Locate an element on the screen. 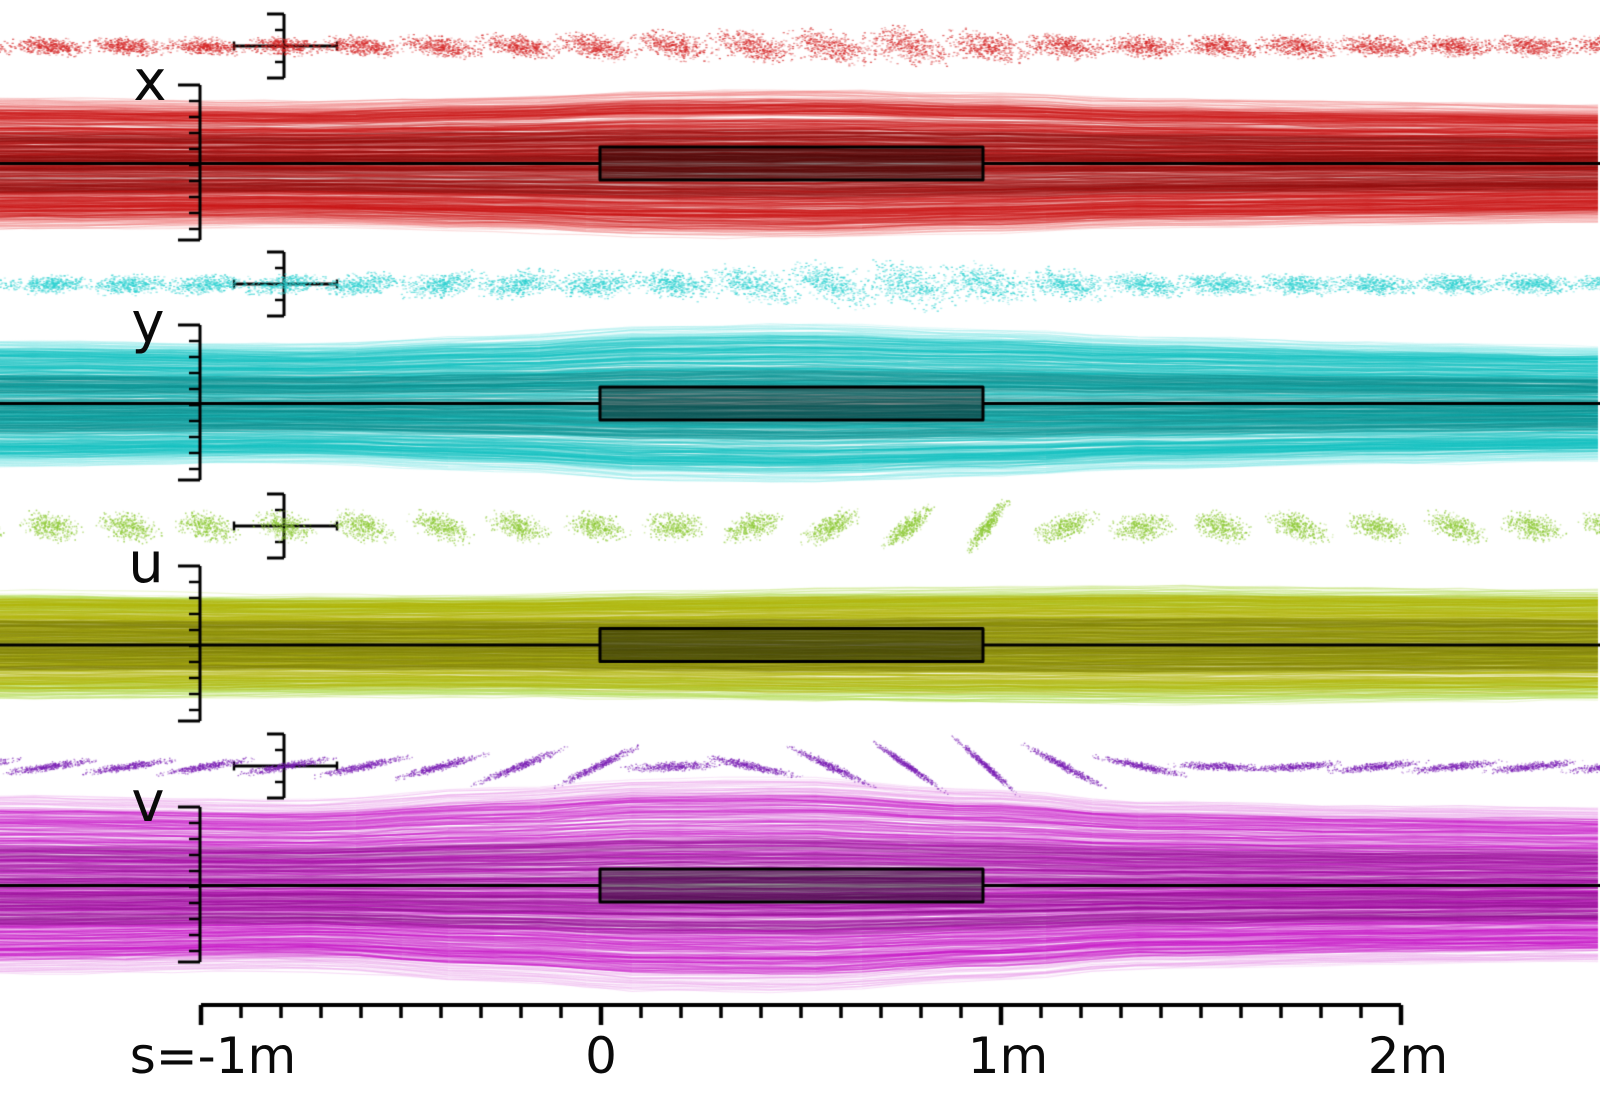  row-label-u: u is located at coordinates (146, 563).